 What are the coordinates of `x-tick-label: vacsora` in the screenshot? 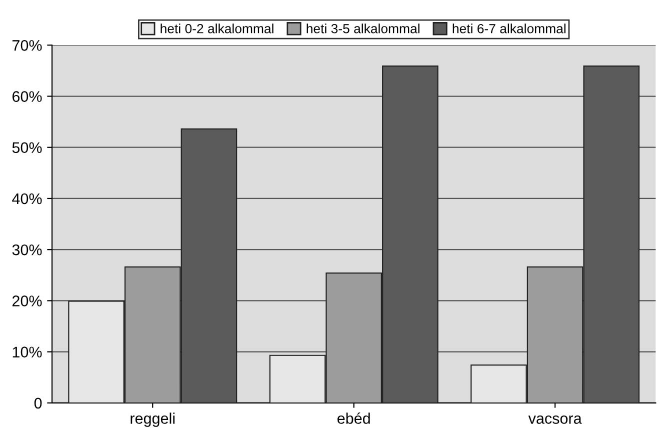 It's located at (555, 419).